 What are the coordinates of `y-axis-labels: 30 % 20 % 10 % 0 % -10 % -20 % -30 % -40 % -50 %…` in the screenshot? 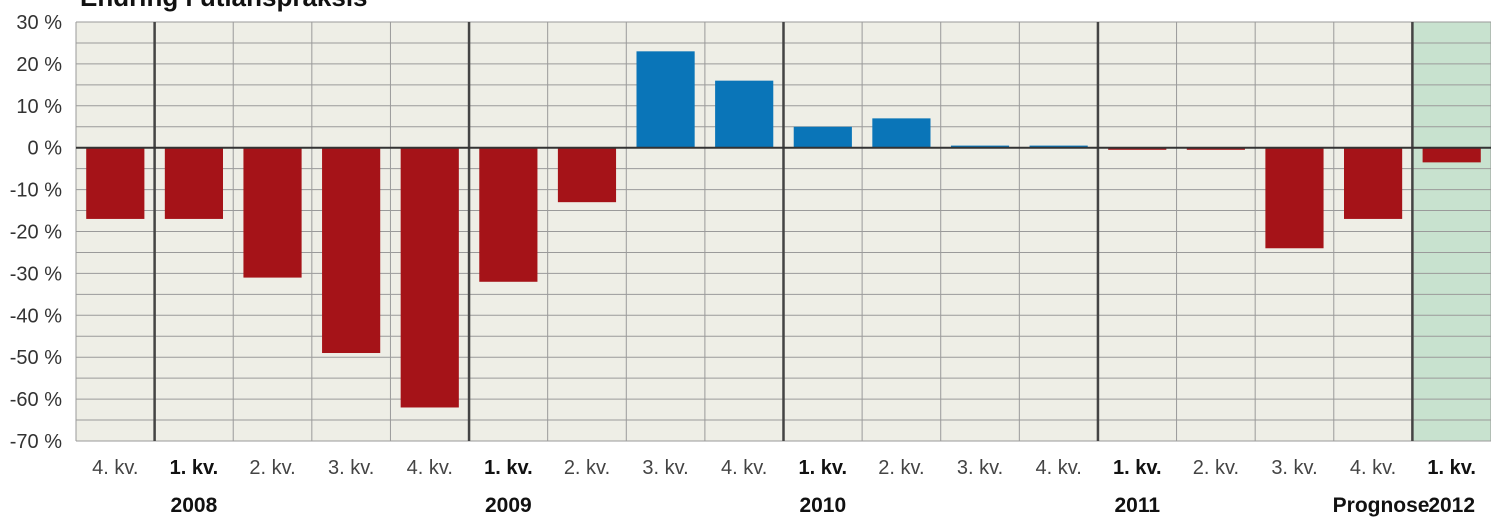 It's located at (36, 232).